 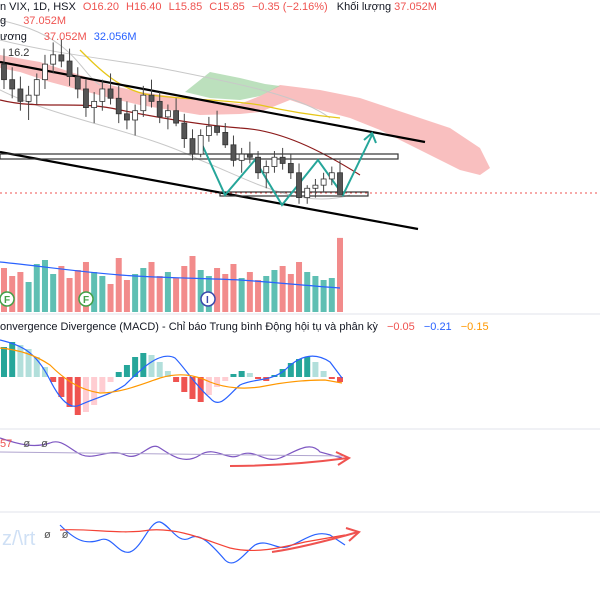 What do you see at coordinates (186, 7) in the screenshot?
I see `low-value: L15.85` at bounding box center [186, 7].